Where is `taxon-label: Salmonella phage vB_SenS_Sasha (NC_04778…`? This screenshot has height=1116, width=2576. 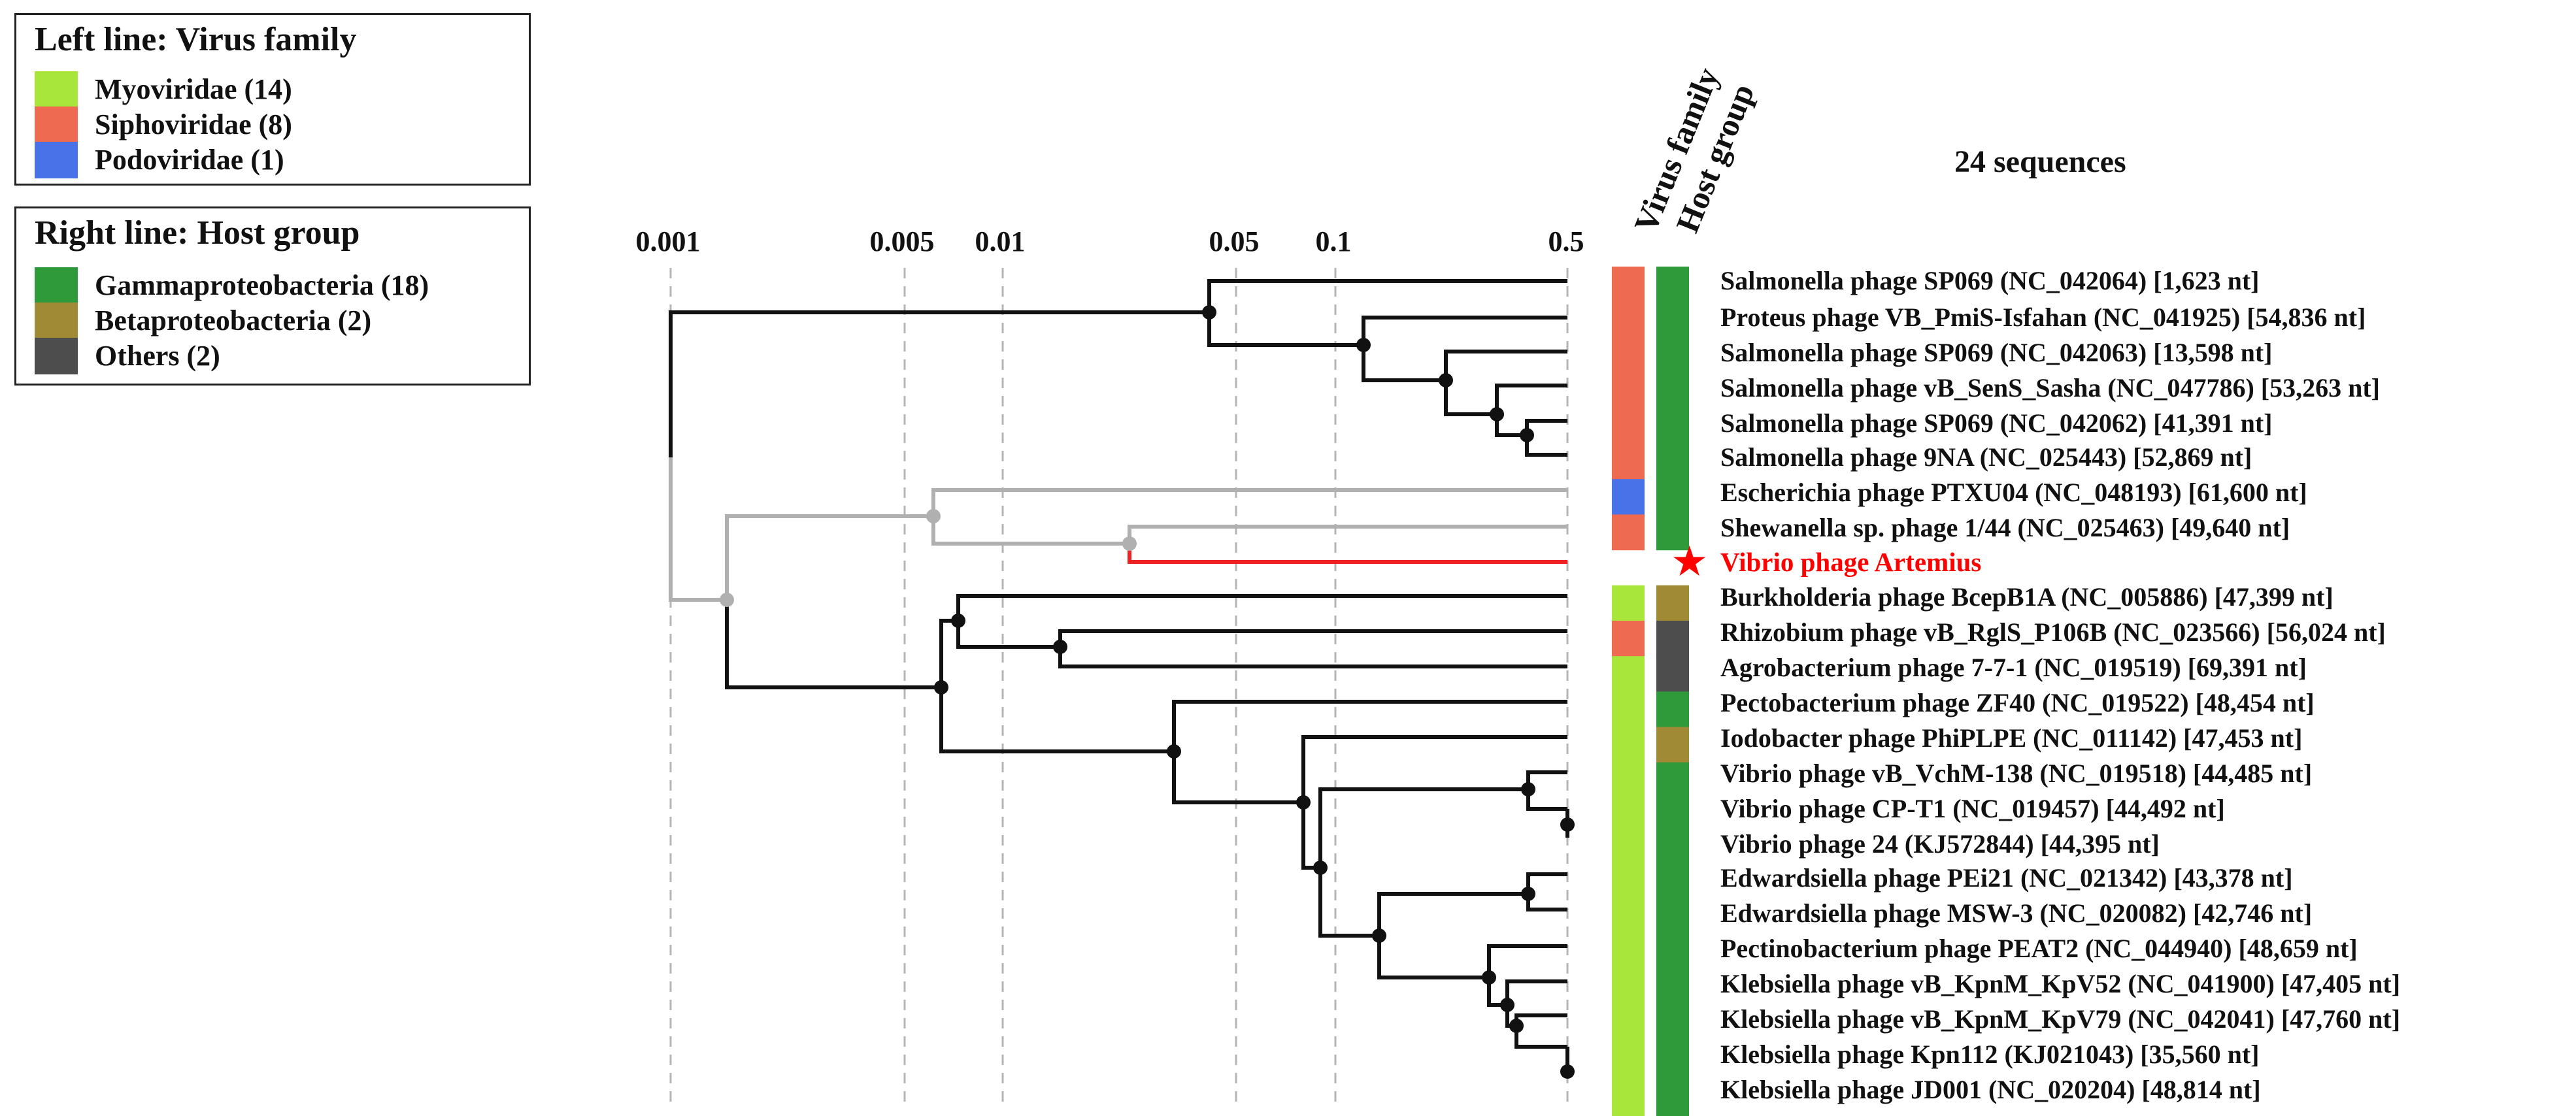
taxon-label: Salmonella phage vB_SenS_Sasha (NC_04778… is located at coordinates (2050, 387).